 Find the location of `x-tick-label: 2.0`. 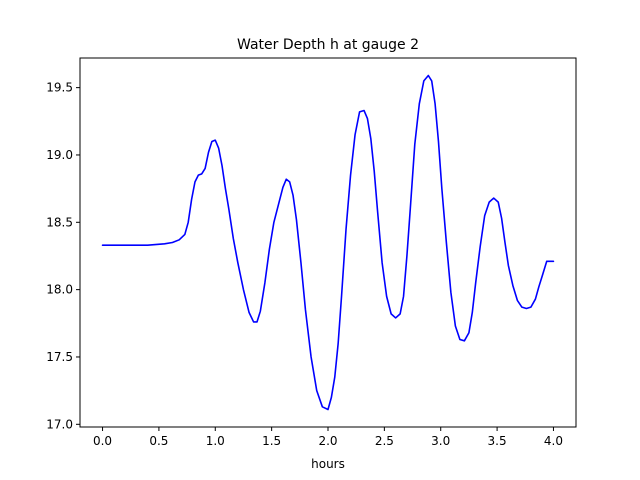

x-tick-label: 2.0 is located at coordinates (327, 441).